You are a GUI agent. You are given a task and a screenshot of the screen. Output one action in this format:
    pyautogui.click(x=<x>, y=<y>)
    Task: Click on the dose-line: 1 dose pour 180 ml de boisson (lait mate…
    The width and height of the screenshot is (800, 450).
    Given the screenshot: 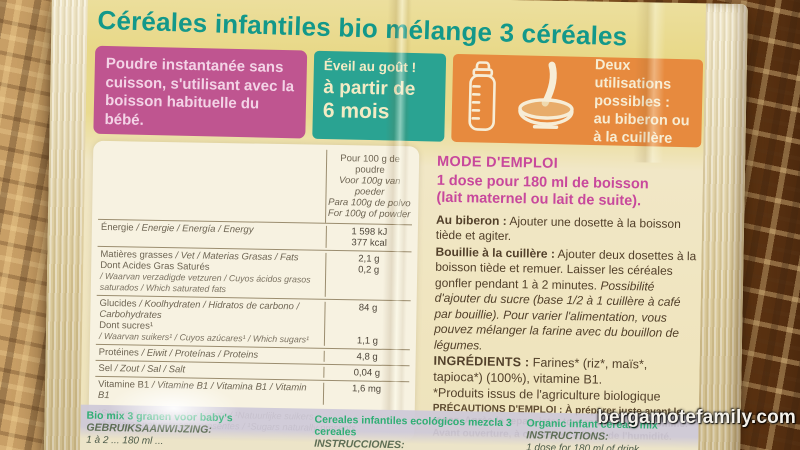 What is the action you would take?
    pyautogui.click(x=542, y=190)
    